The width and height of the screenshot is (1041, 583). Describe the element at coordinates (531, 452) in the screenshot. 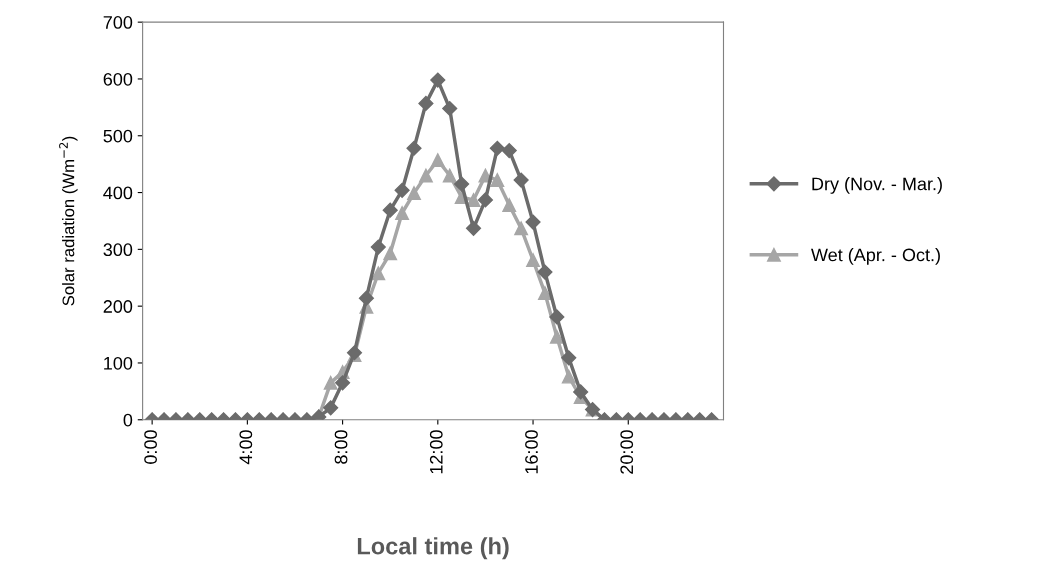

I see `x-tick-label: 16:00` at that location.